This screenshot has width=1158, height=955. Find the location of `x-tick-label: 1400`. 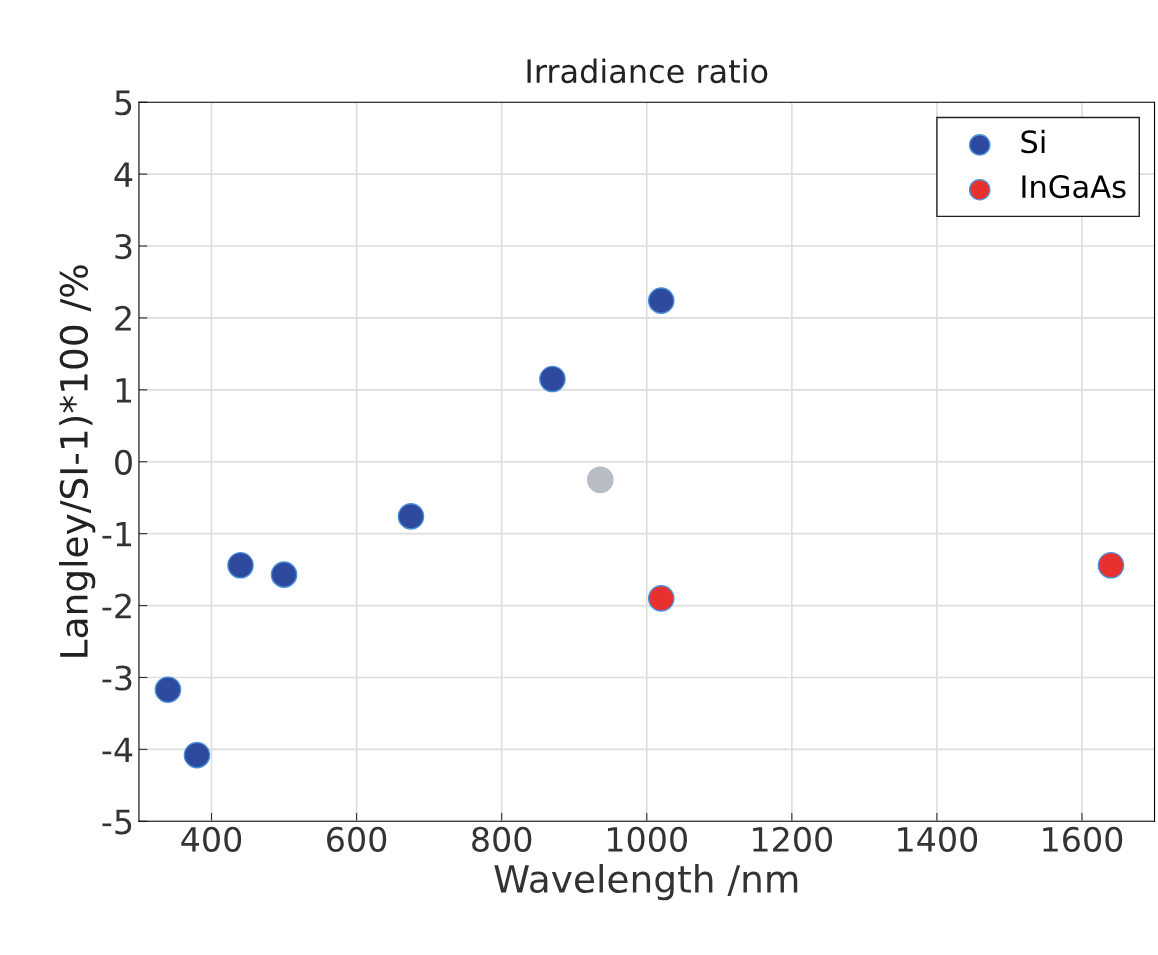

x-tick-label: 1400 is located at coordinates (938, 839).